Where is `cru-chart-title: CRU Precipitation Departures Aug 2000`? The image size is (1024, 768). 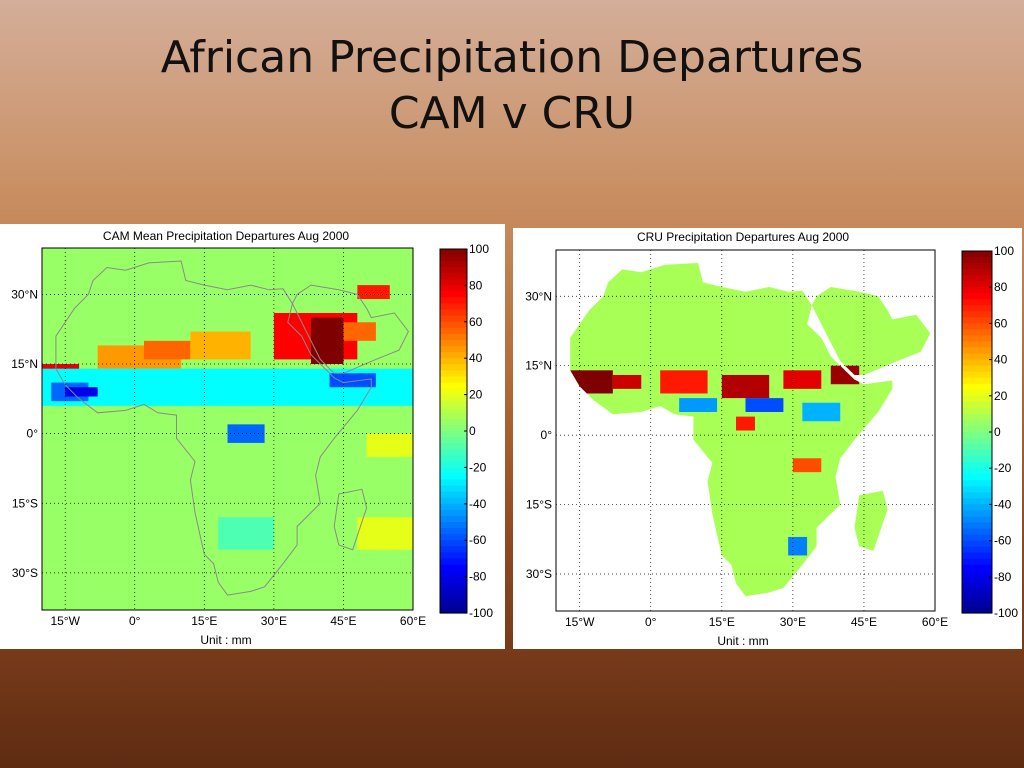 cru-chart-title: CRU Precipitation Departures Aug 2000 is located at coordinates (743, 237).